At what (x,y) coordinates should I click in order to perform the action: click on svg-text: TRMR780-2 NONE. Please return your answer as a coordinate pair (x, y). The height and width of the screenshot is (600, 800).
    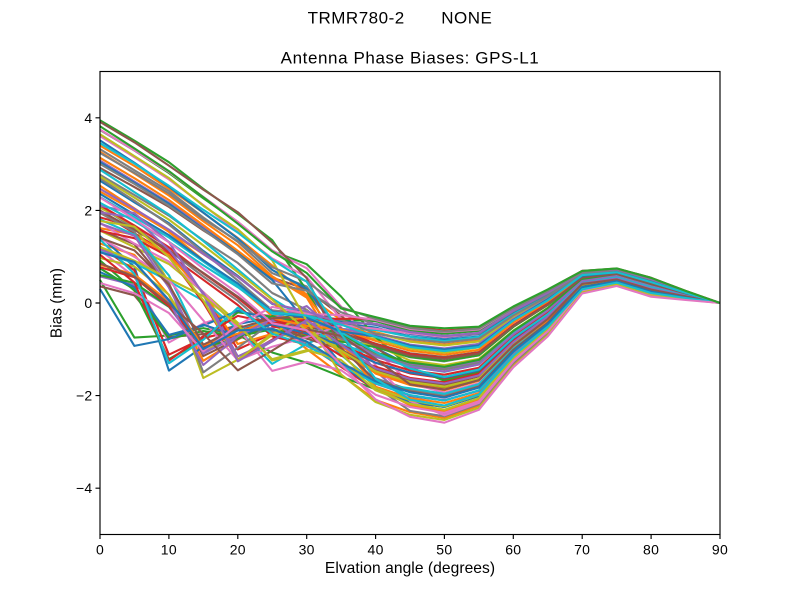
    Looking at the image, I should click on (400, 18).